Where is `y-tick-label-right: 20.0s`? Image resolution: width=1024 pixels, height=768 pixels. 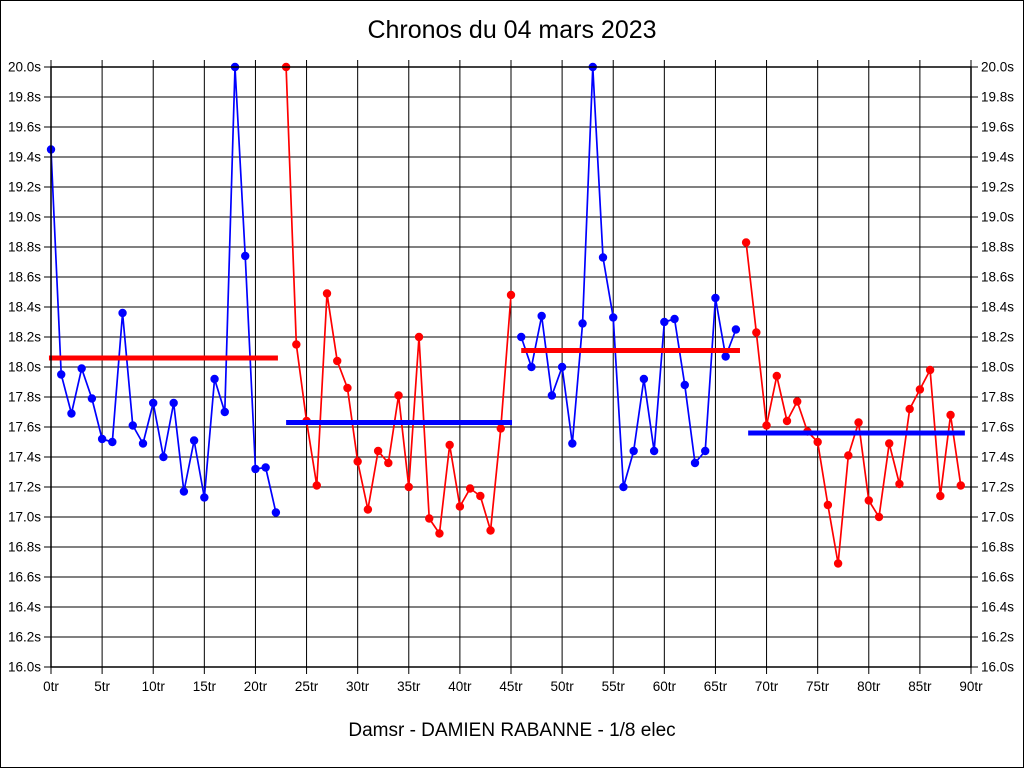 y-tick-label-right: 20.0s is located at coordinates (997, 67).